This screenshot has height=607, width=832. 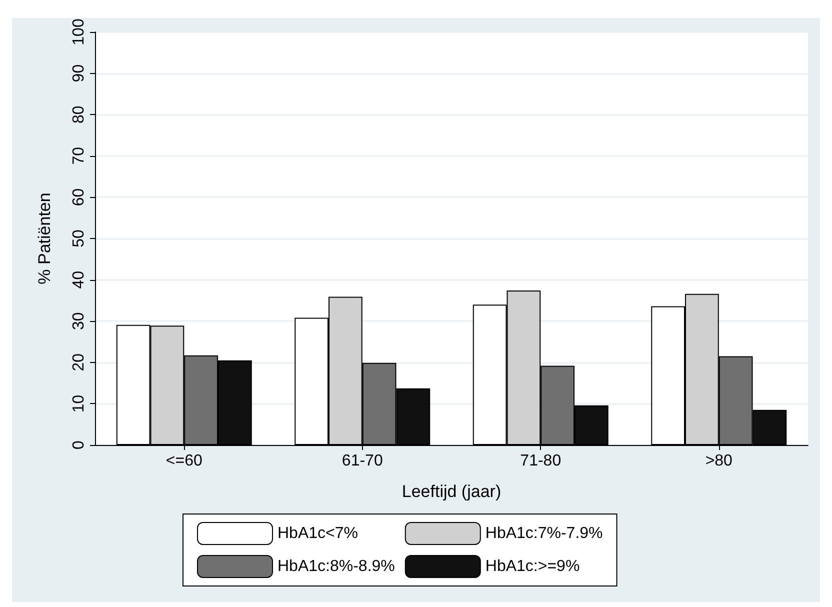 What do you see at coordinates (79, 73) in the screenshot?
I see `y-tick-label: 90` at bounding box center [79, 73].